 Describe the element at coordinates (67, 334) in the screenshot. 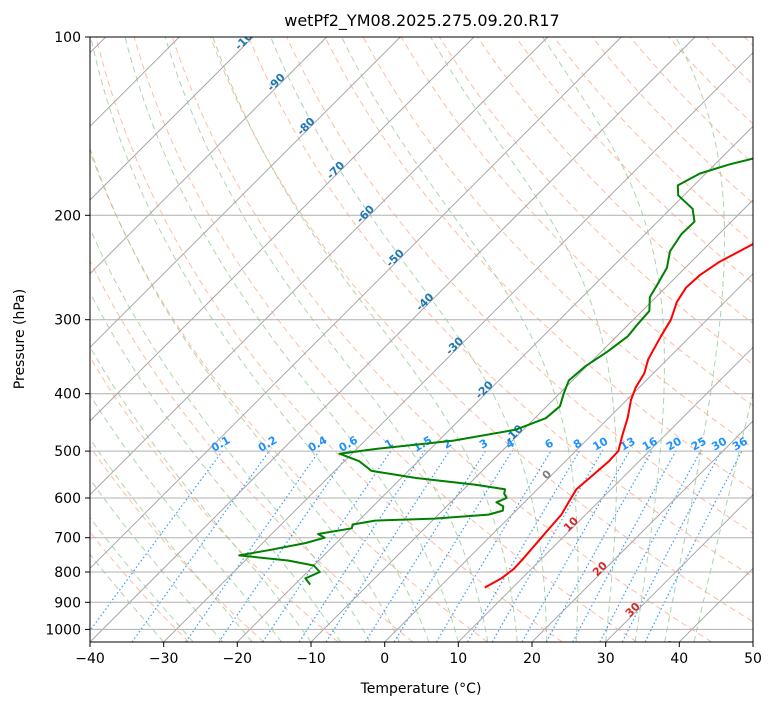

I see `y-axis-ticks: 100 200 300 400 500 600 700 800 900 1000` at that location.